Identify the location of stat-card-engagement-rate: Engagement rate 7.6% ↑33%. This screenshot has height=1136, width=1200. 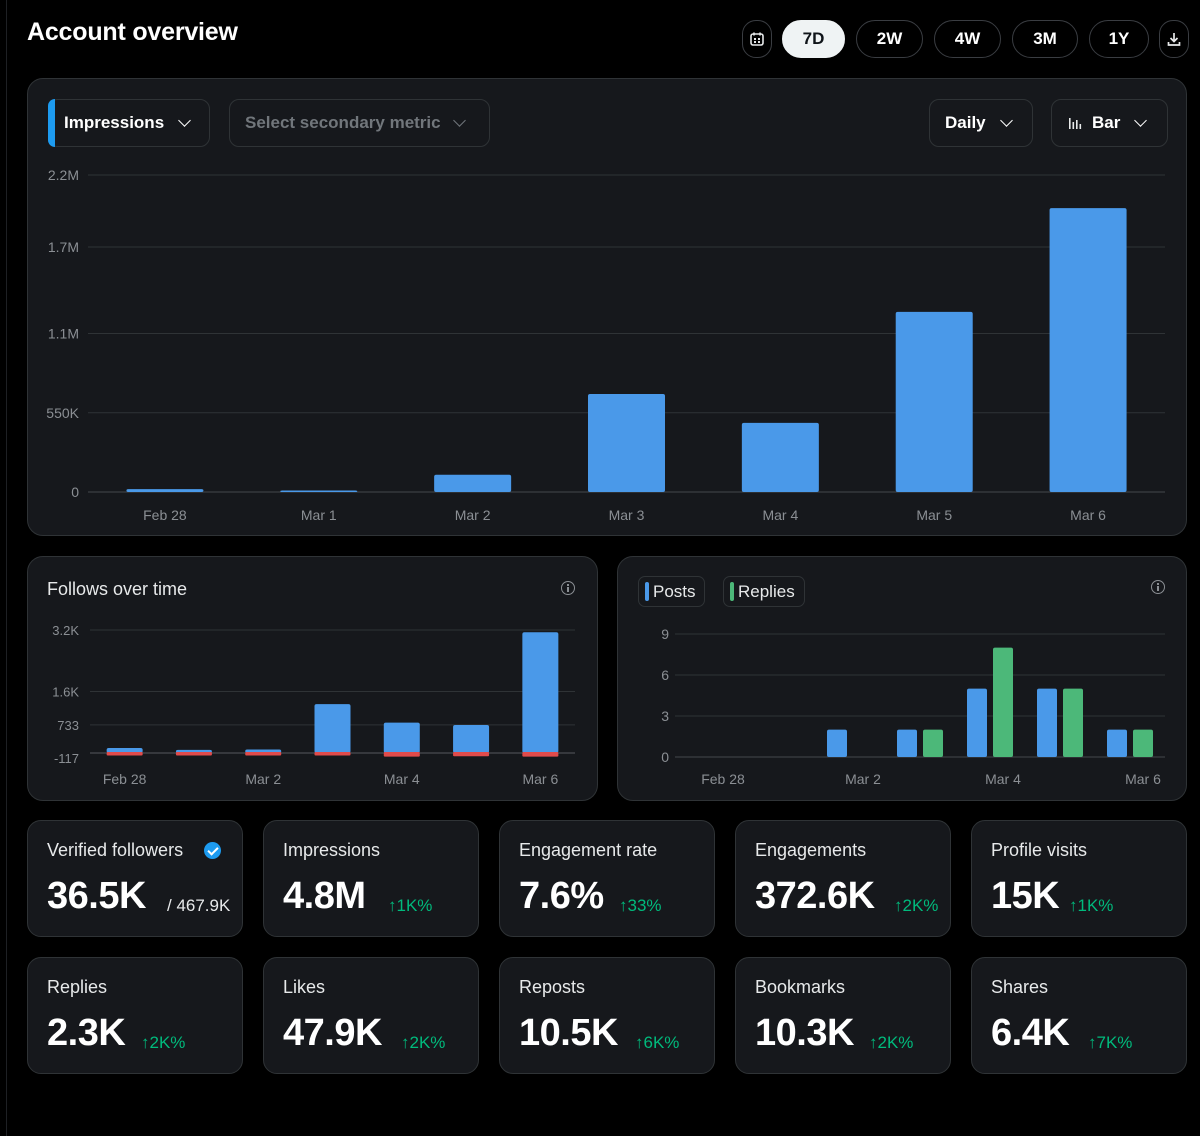
(607, 878).